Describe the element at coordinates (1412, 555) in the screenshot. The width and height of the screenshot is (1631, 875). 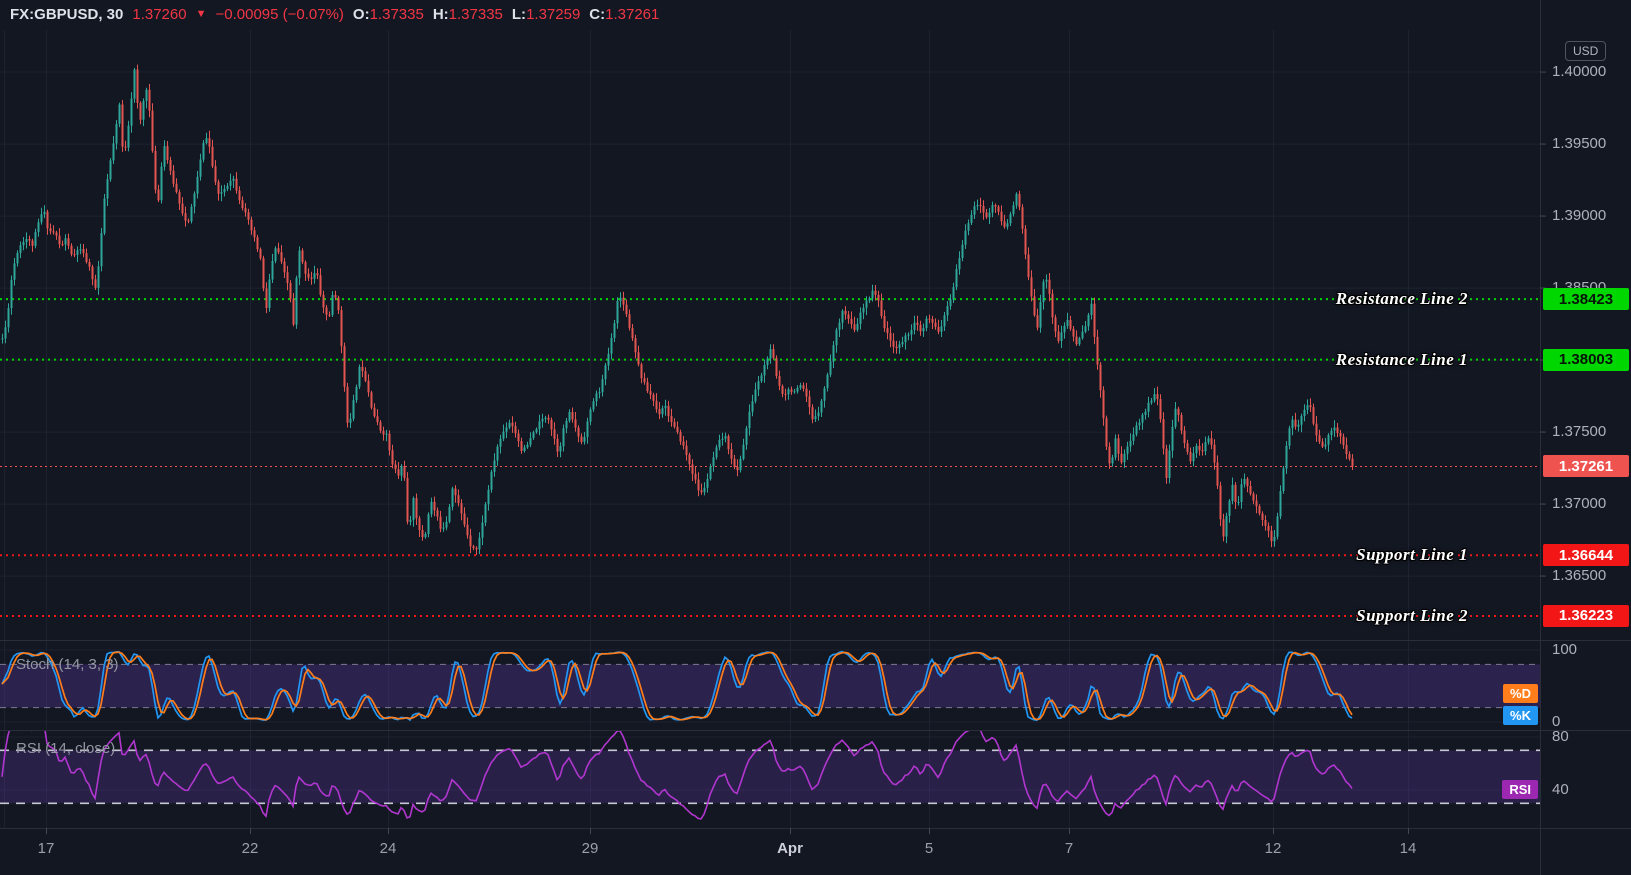
I see `support-line-1-label: Support Line 1` at that location.